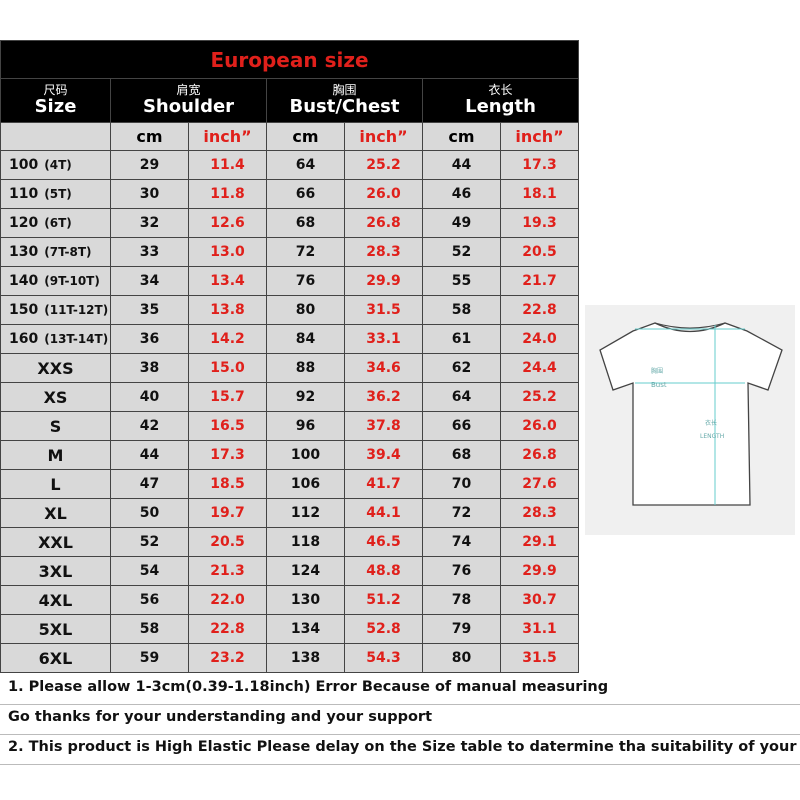 The width and height of the screenshot is (800, 800). What do you see at coordinates (149, 339) in the screenshot?
I see `cm-value: 36` at bounding box center [149, 339].